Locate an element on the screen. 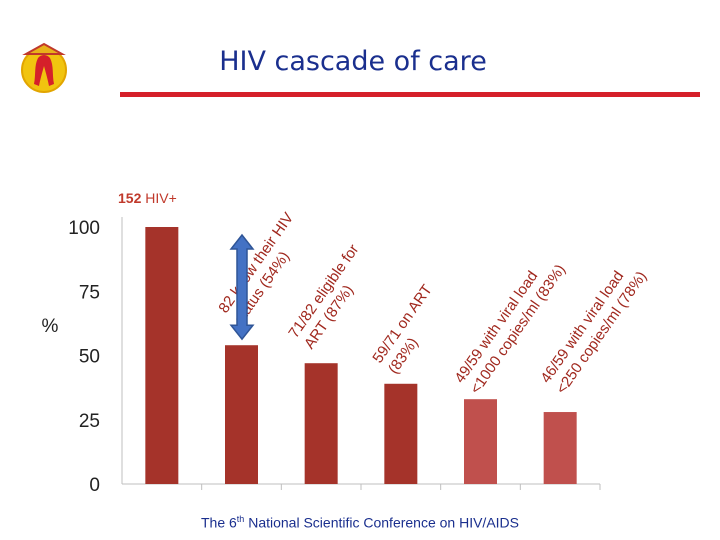 The image size is (720, 540). red-ribbon-icon is located at coordinates (44, 67).